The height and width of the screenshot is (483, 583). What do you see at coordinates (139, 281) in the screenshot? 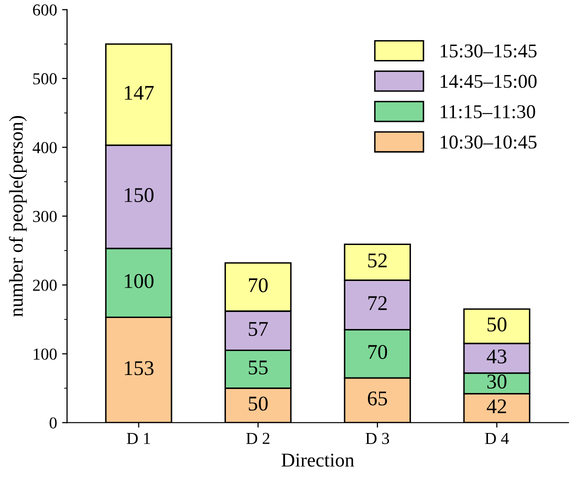
I see `data-label: 100` at bounding box center [139, 281].